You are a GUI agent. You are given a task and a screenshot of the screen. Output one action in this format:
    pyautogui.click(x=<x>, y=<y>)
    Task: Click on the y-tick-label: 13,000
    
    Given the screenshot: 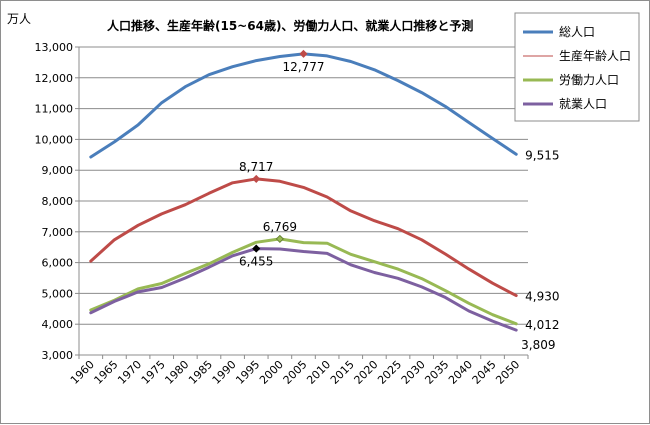 What is the action you would take?
    pyautogui.click(x=54, y=47)
    